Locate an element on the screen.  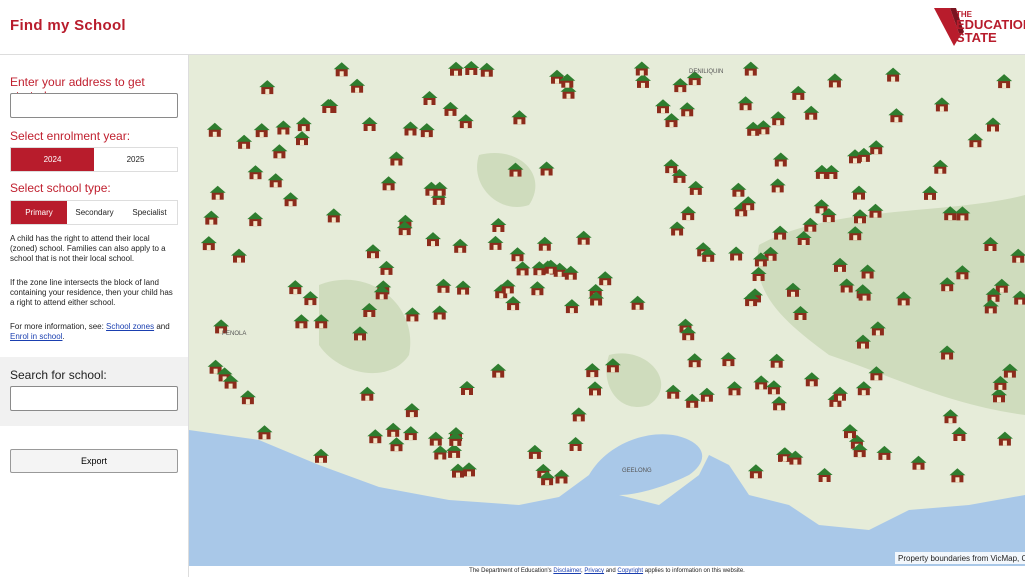
link: Enrol in school is located at coordinates (36, 336).